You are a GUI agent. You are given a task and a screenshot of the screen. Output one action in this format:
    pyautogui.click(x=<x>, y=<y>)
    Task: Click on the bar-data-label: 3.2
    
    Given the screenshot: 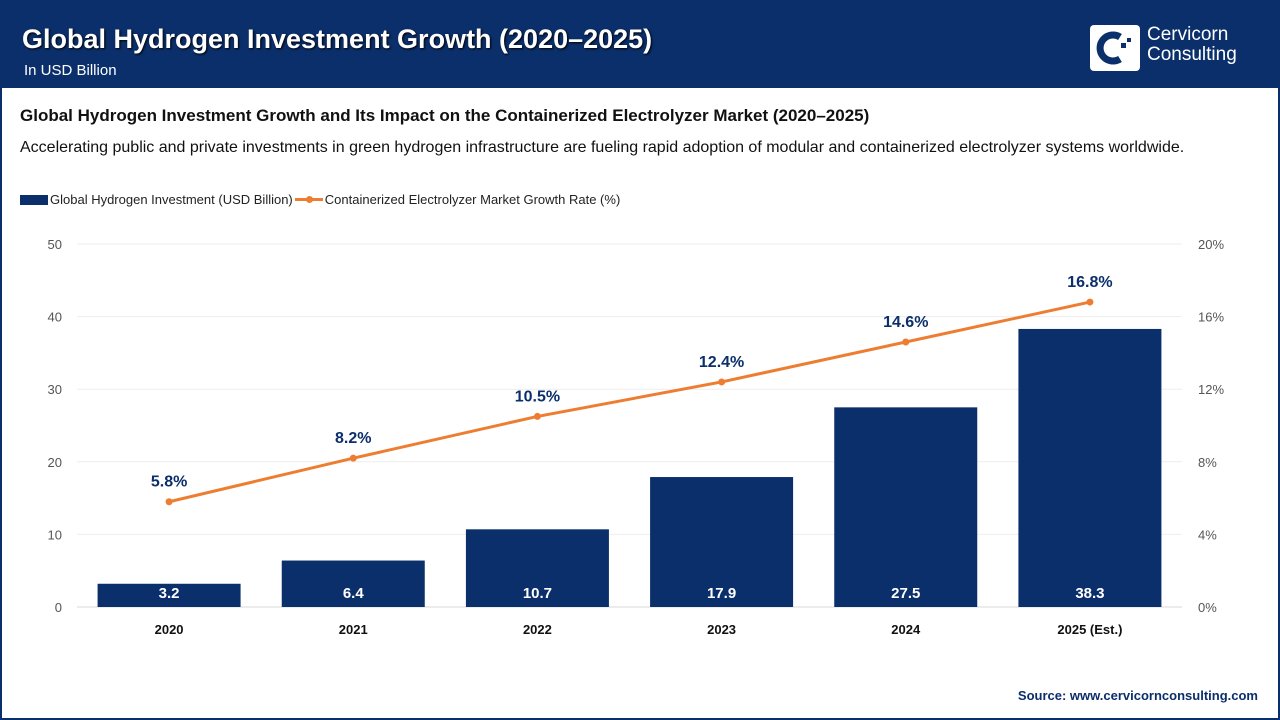 What is the action you would take?
    pyautogui.click(x=169, y=593)
    